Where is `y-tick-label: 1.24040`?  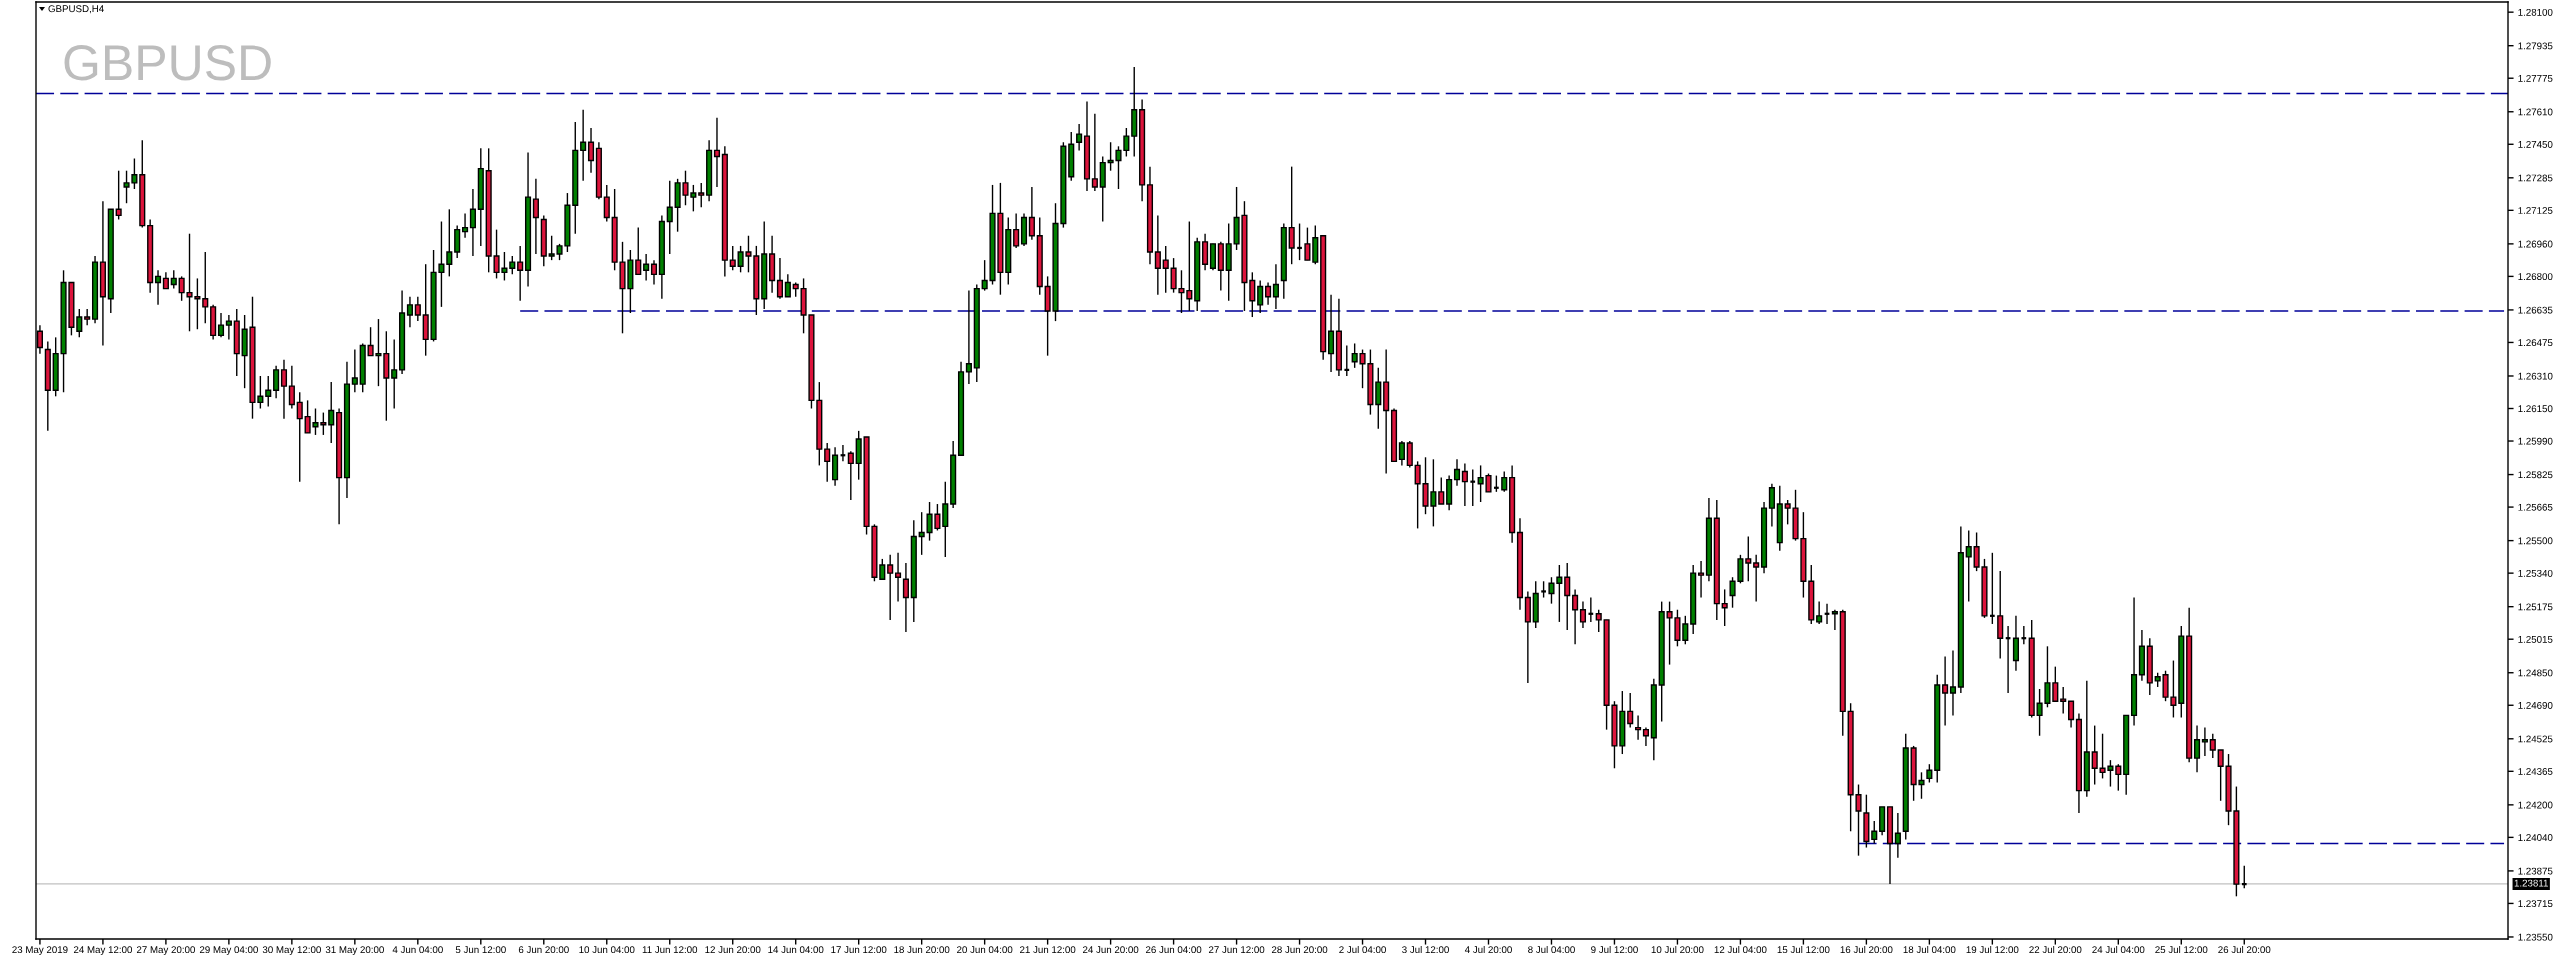
y-tick-label: 1.24040 is located at coordinates (2535, 837).